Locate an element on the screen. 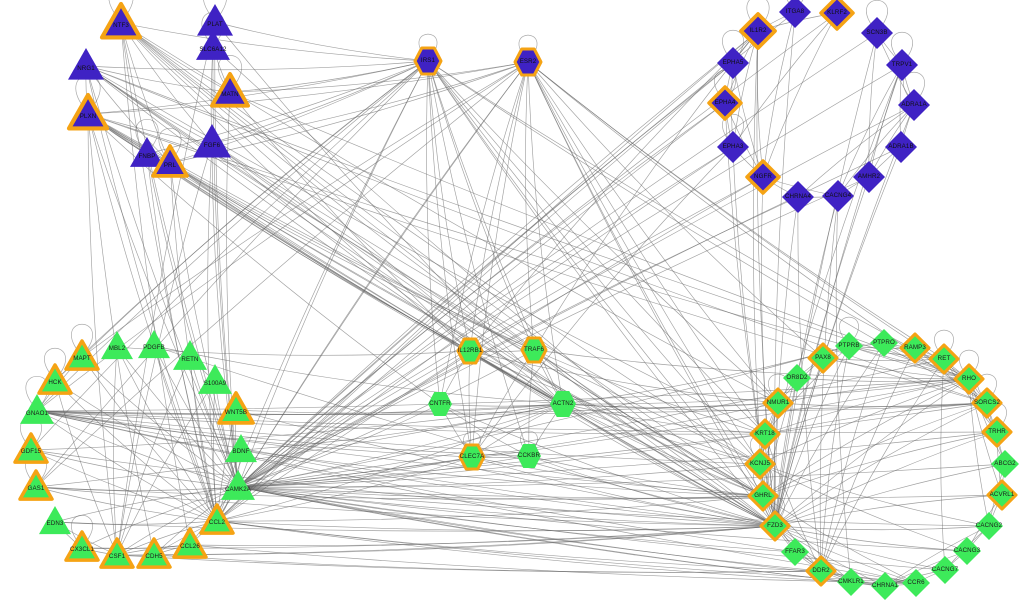  graph-node-cckbr: CCKBR is located at coordinates (529, 456).